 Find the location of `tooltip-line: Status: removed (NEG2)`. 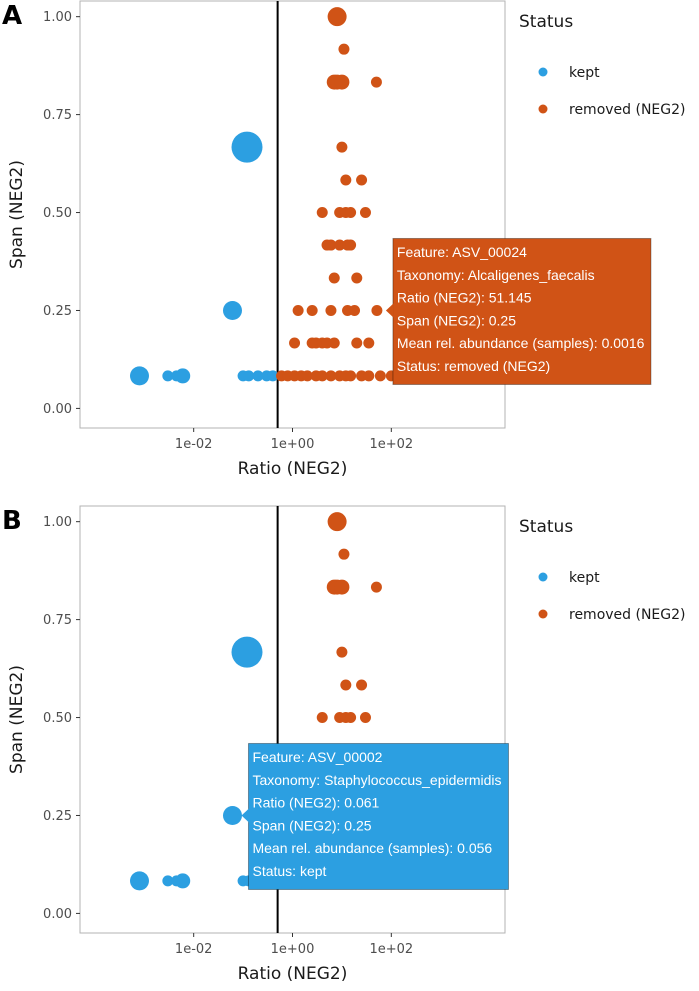

tooltip-line: Status: removed (NEG2) is located at coordinates (473, 366).